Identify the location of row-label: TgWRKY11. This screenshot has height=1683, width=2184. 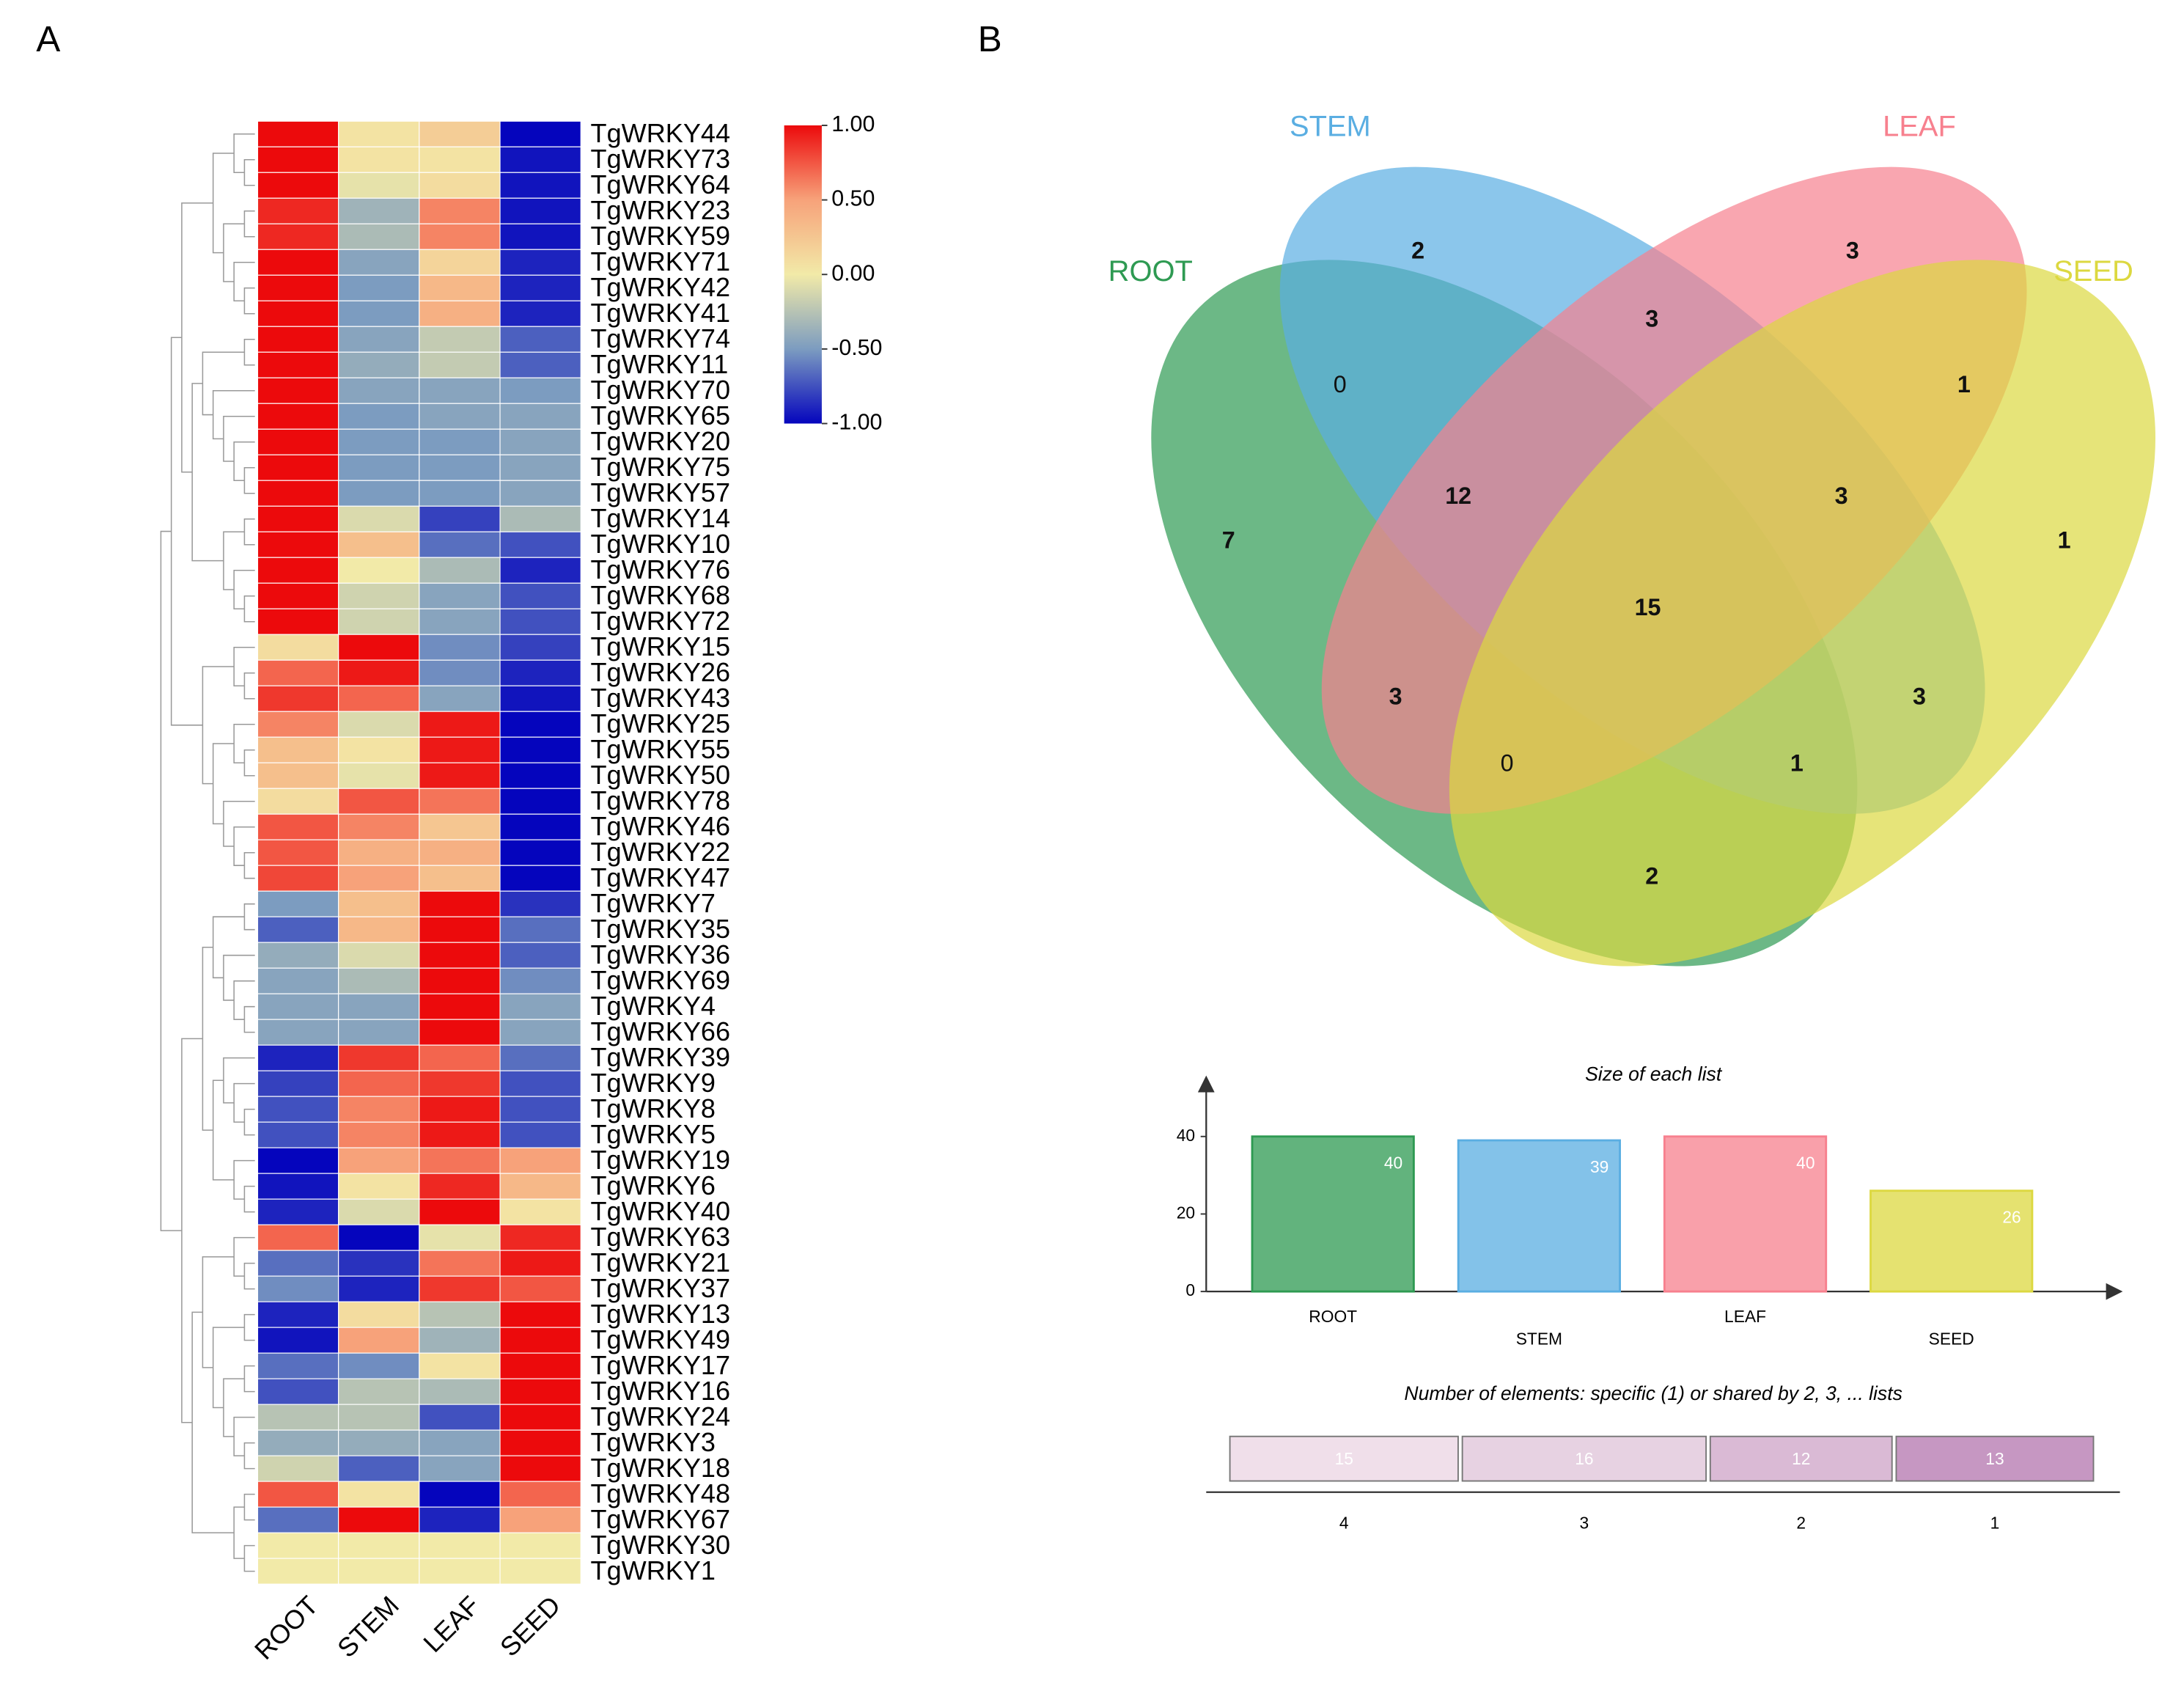
(660, 364).